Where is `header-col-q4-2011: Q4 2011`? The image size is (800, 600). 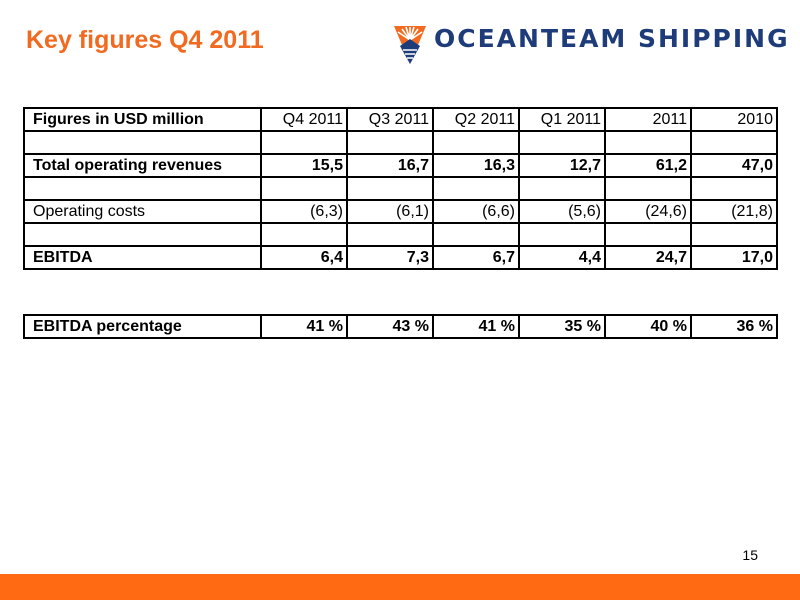 header-col-q4-2011: Q4 2011 is located at coordinates (304, 119).